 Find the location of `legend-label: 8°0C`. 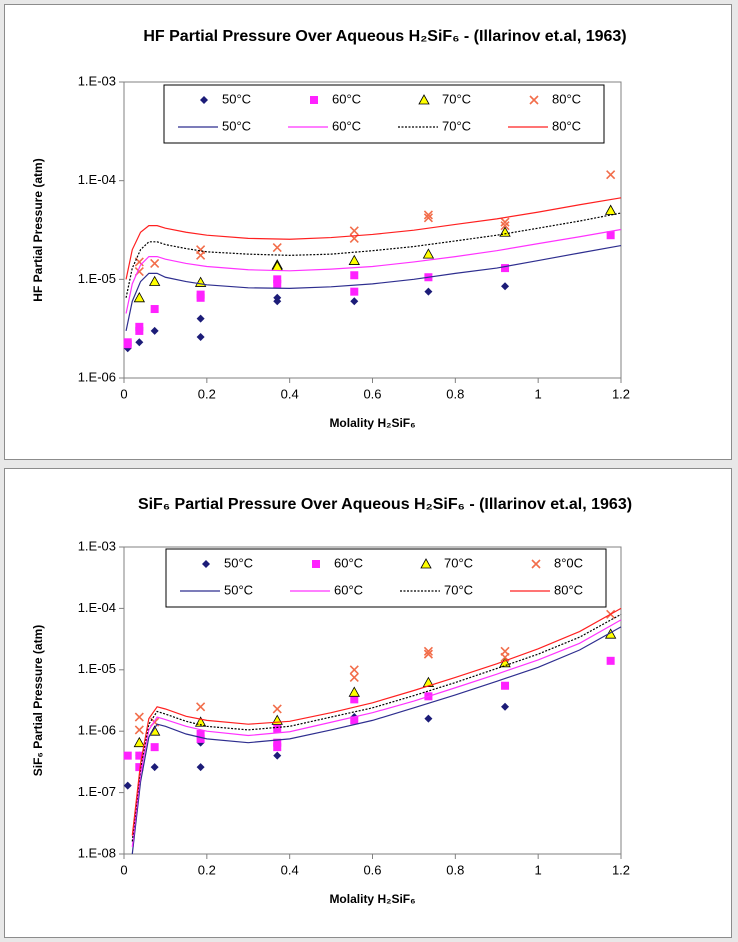

legend-label: 8°0C is located at coordinates (568, 562).